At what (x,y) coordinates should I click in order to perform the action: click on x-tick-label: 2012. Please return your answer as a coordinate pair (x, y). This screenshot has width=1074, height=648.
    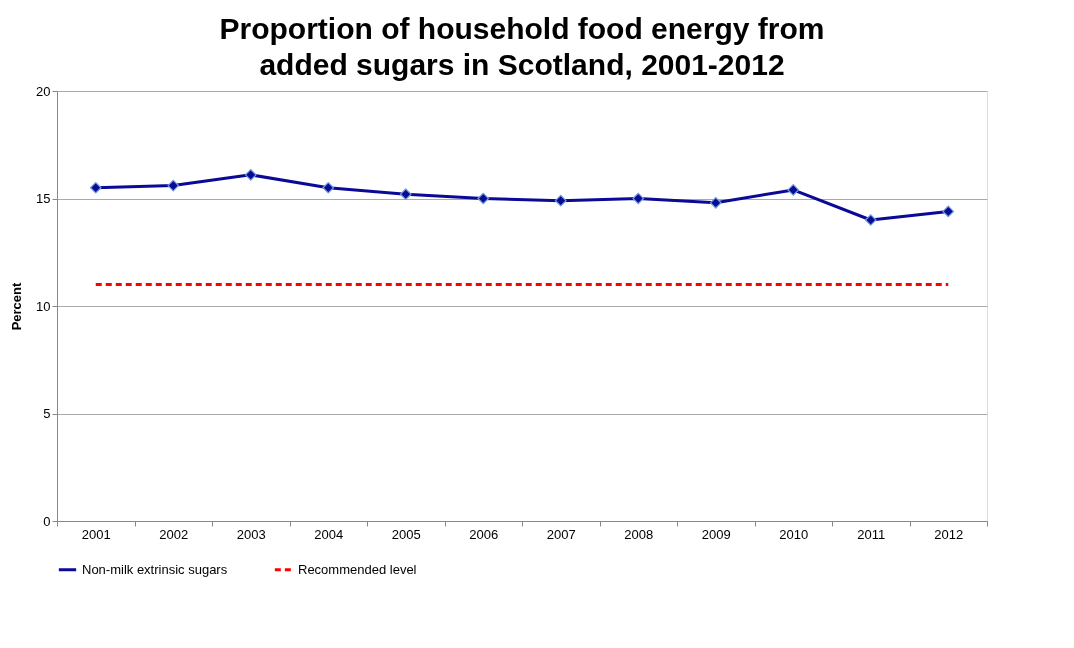
    Looking at the image, I should click on (949, 534).